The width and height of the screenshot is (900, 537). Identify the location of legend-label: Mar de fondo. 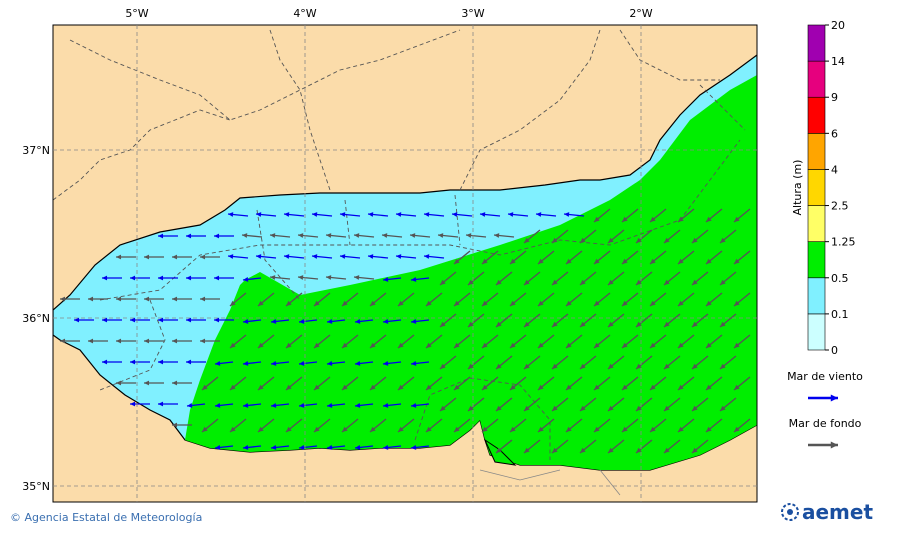
(825, 423).